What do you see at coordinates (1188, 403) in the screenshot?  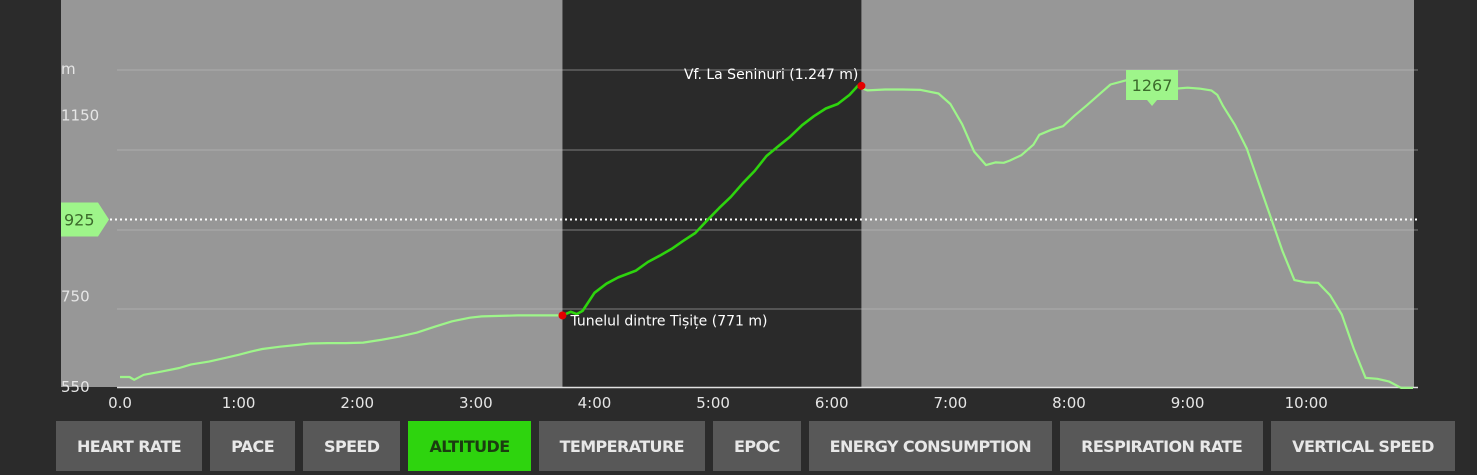 I see `x-tick-label: 9:00` at bounding box center [1188, 403].